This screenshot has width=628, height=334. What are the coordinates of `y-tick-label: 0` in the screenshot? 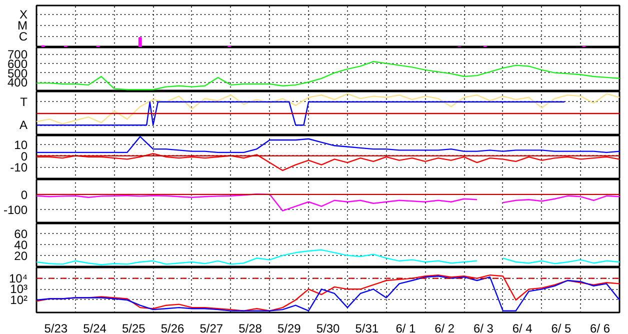 It's located at (24, 195).